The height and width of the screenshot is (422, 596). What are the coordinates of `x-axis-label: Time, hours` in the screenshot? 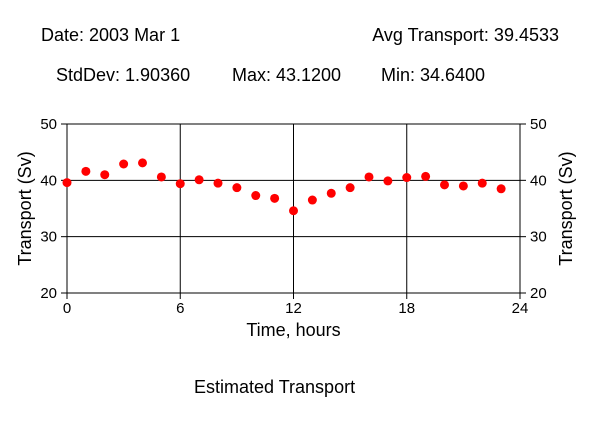 It's located at (293, 330).